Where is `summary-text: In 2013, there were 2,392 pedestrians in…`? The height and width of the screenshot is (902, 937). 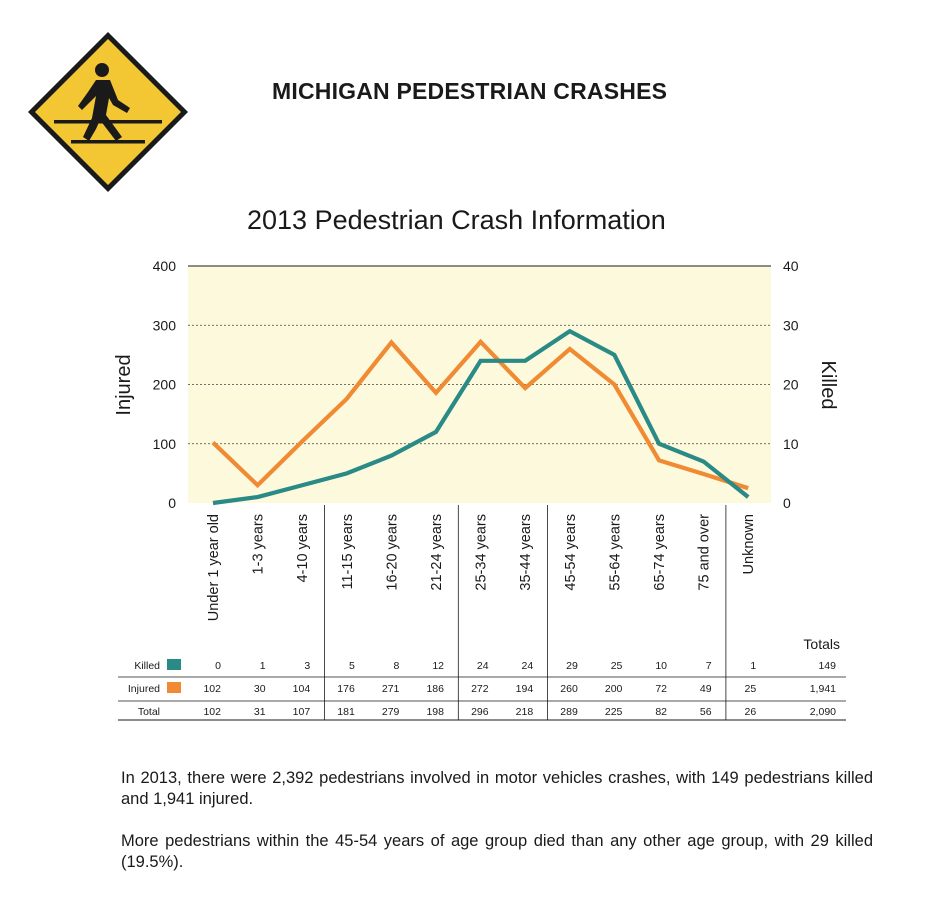 summary-text: In 2013, there were 2,392 pedestrians in… is located at coordinates (497, 831).